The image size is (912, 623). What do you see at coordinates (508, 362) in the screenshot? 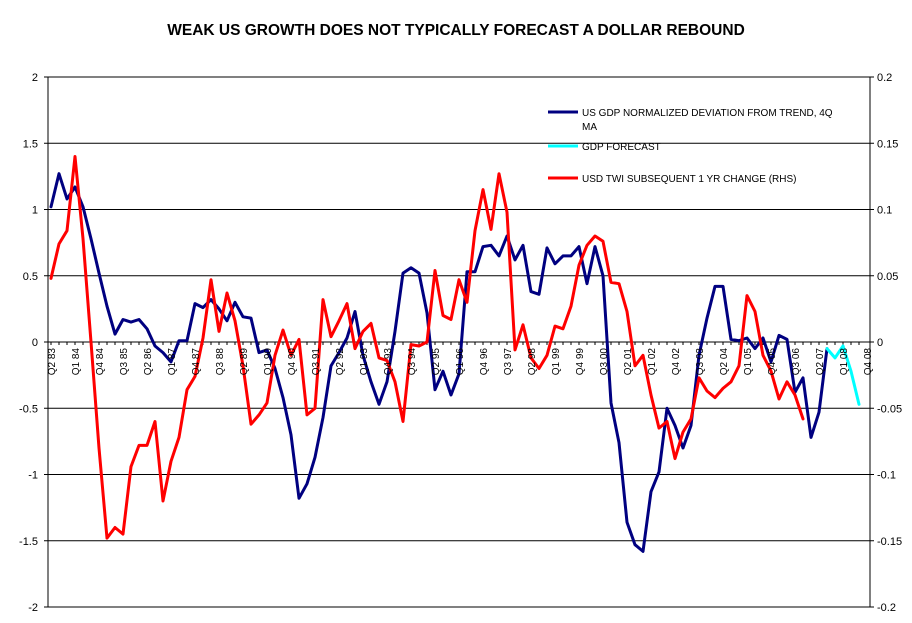
I see `x-axis-tick-label: Q3 97` at bounding box center [508, 362].